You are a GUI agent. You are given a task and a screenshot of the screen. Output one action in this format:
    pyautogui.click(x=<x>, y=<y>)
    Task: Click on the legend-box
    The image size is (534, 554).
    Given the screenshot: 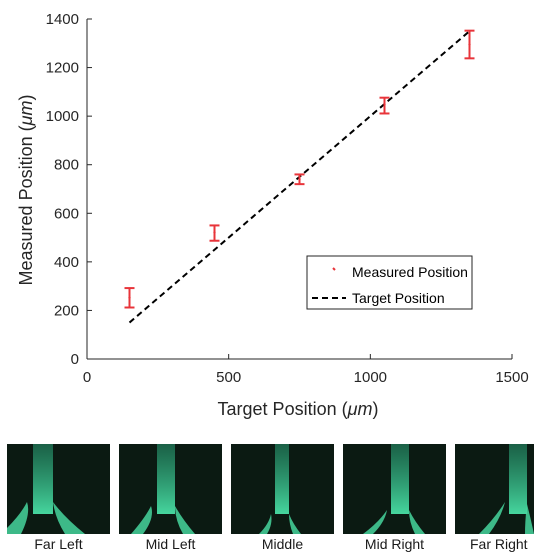 What is the action you would take?
    pyautogui.click(x=389, y=282)
    